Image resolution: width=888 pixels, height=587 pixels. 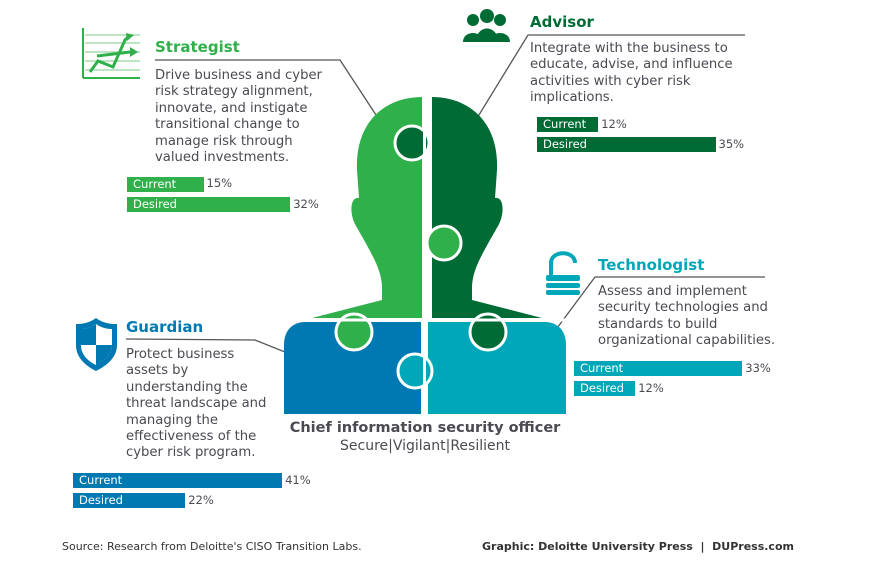 I want to click on guardian-desired-bar: Desired, so click(x=129, y=500).